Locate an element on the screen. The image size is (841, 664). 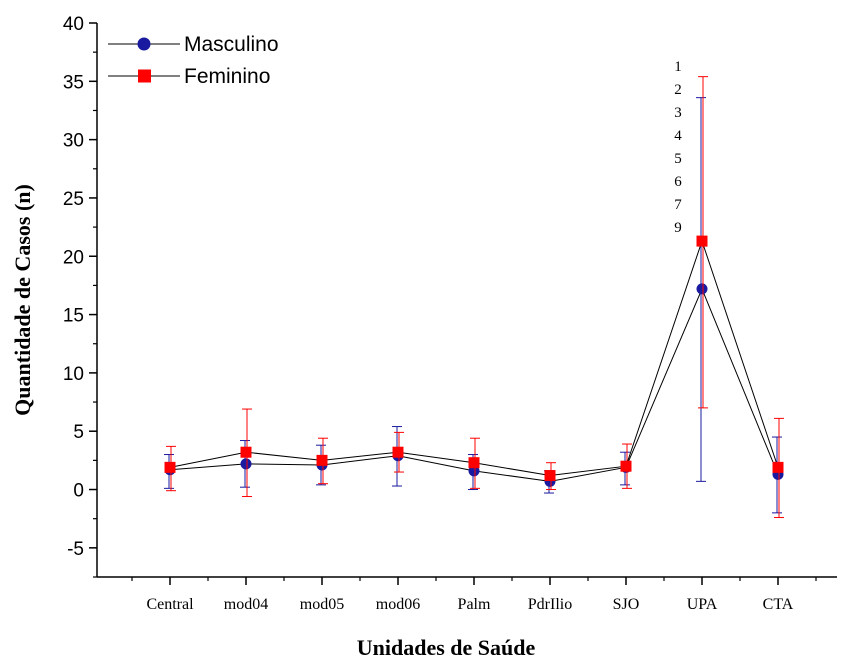
y-axis-title: Quantidade de Casos (n) is located at coordinates (22, 300).